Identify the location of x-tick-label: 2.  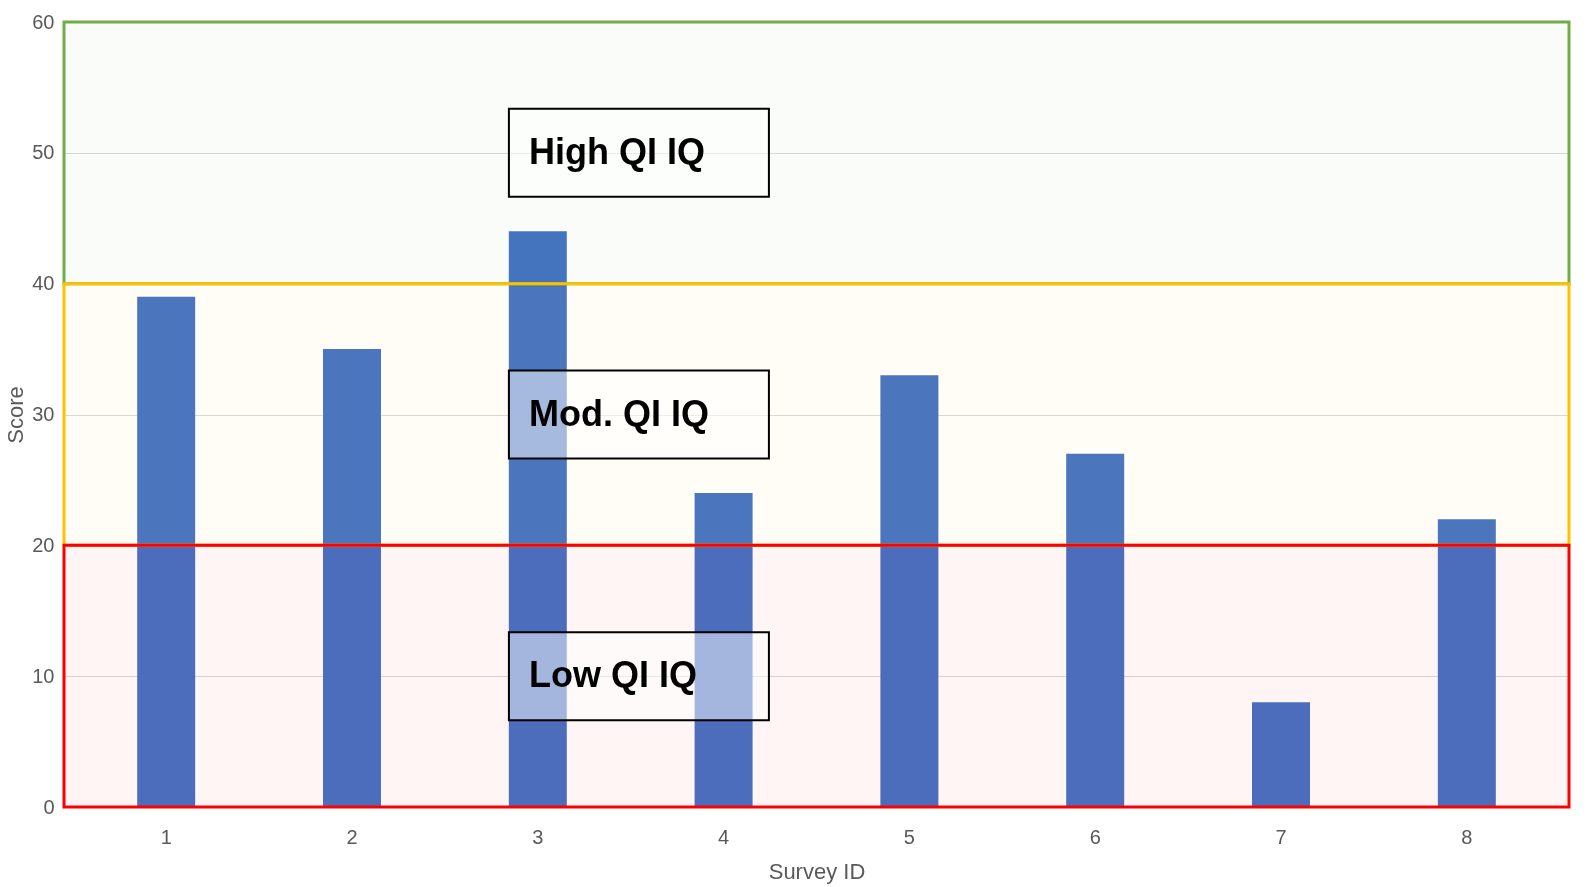
(352, 836).